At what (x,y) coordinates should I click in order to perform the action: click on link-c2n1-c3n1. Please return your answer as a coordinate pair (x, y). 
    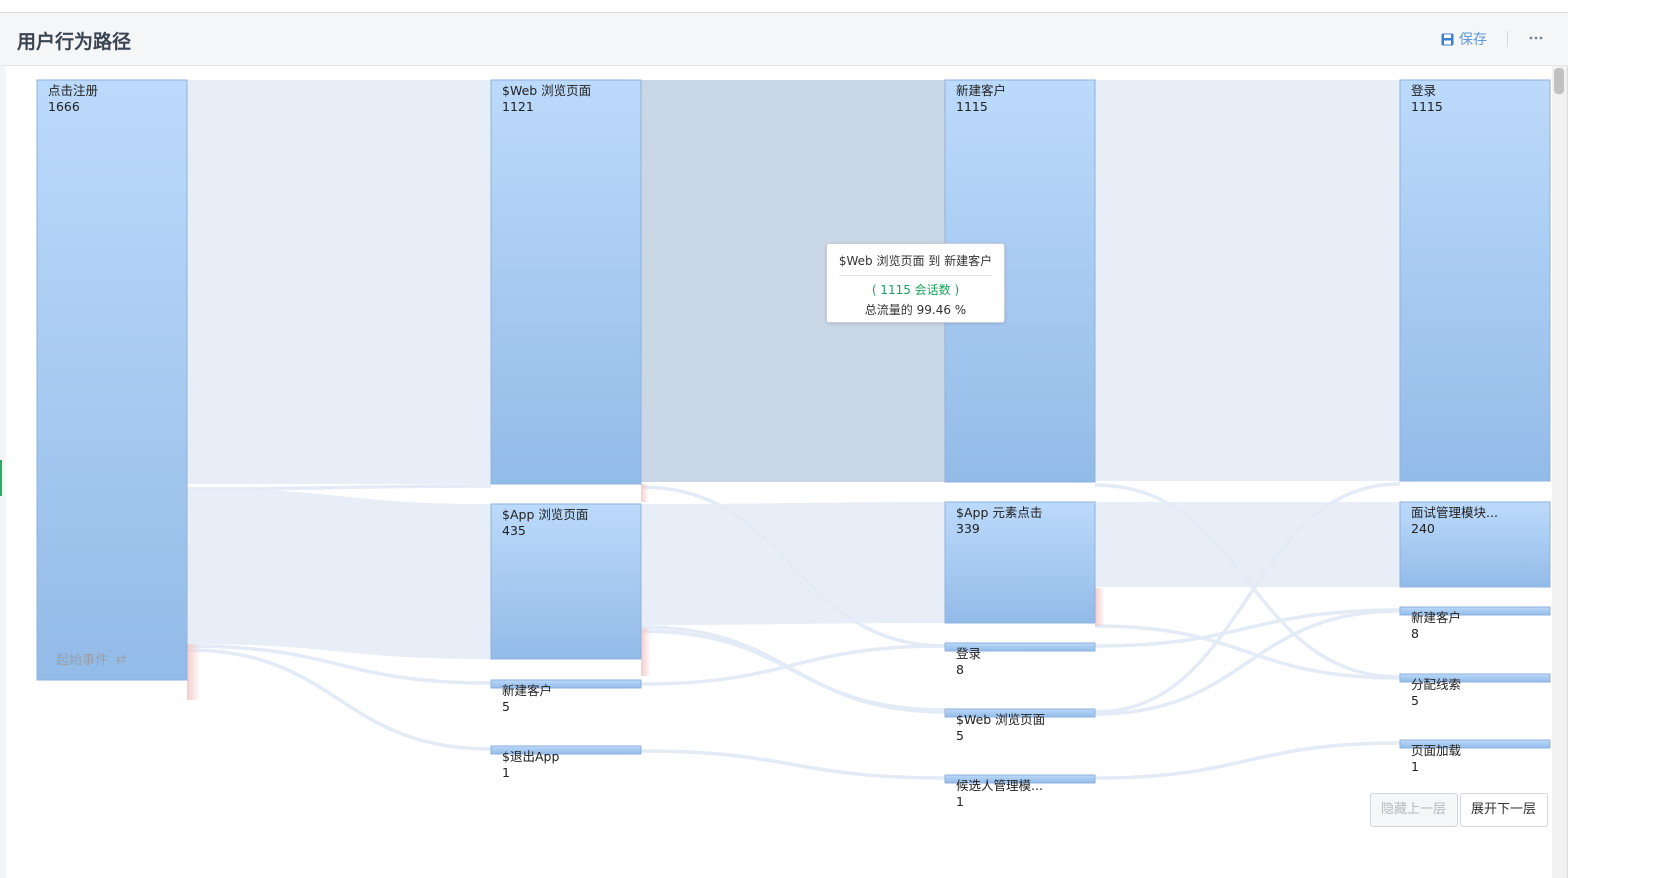
    Looking at the image, I should click on (1247, 544).